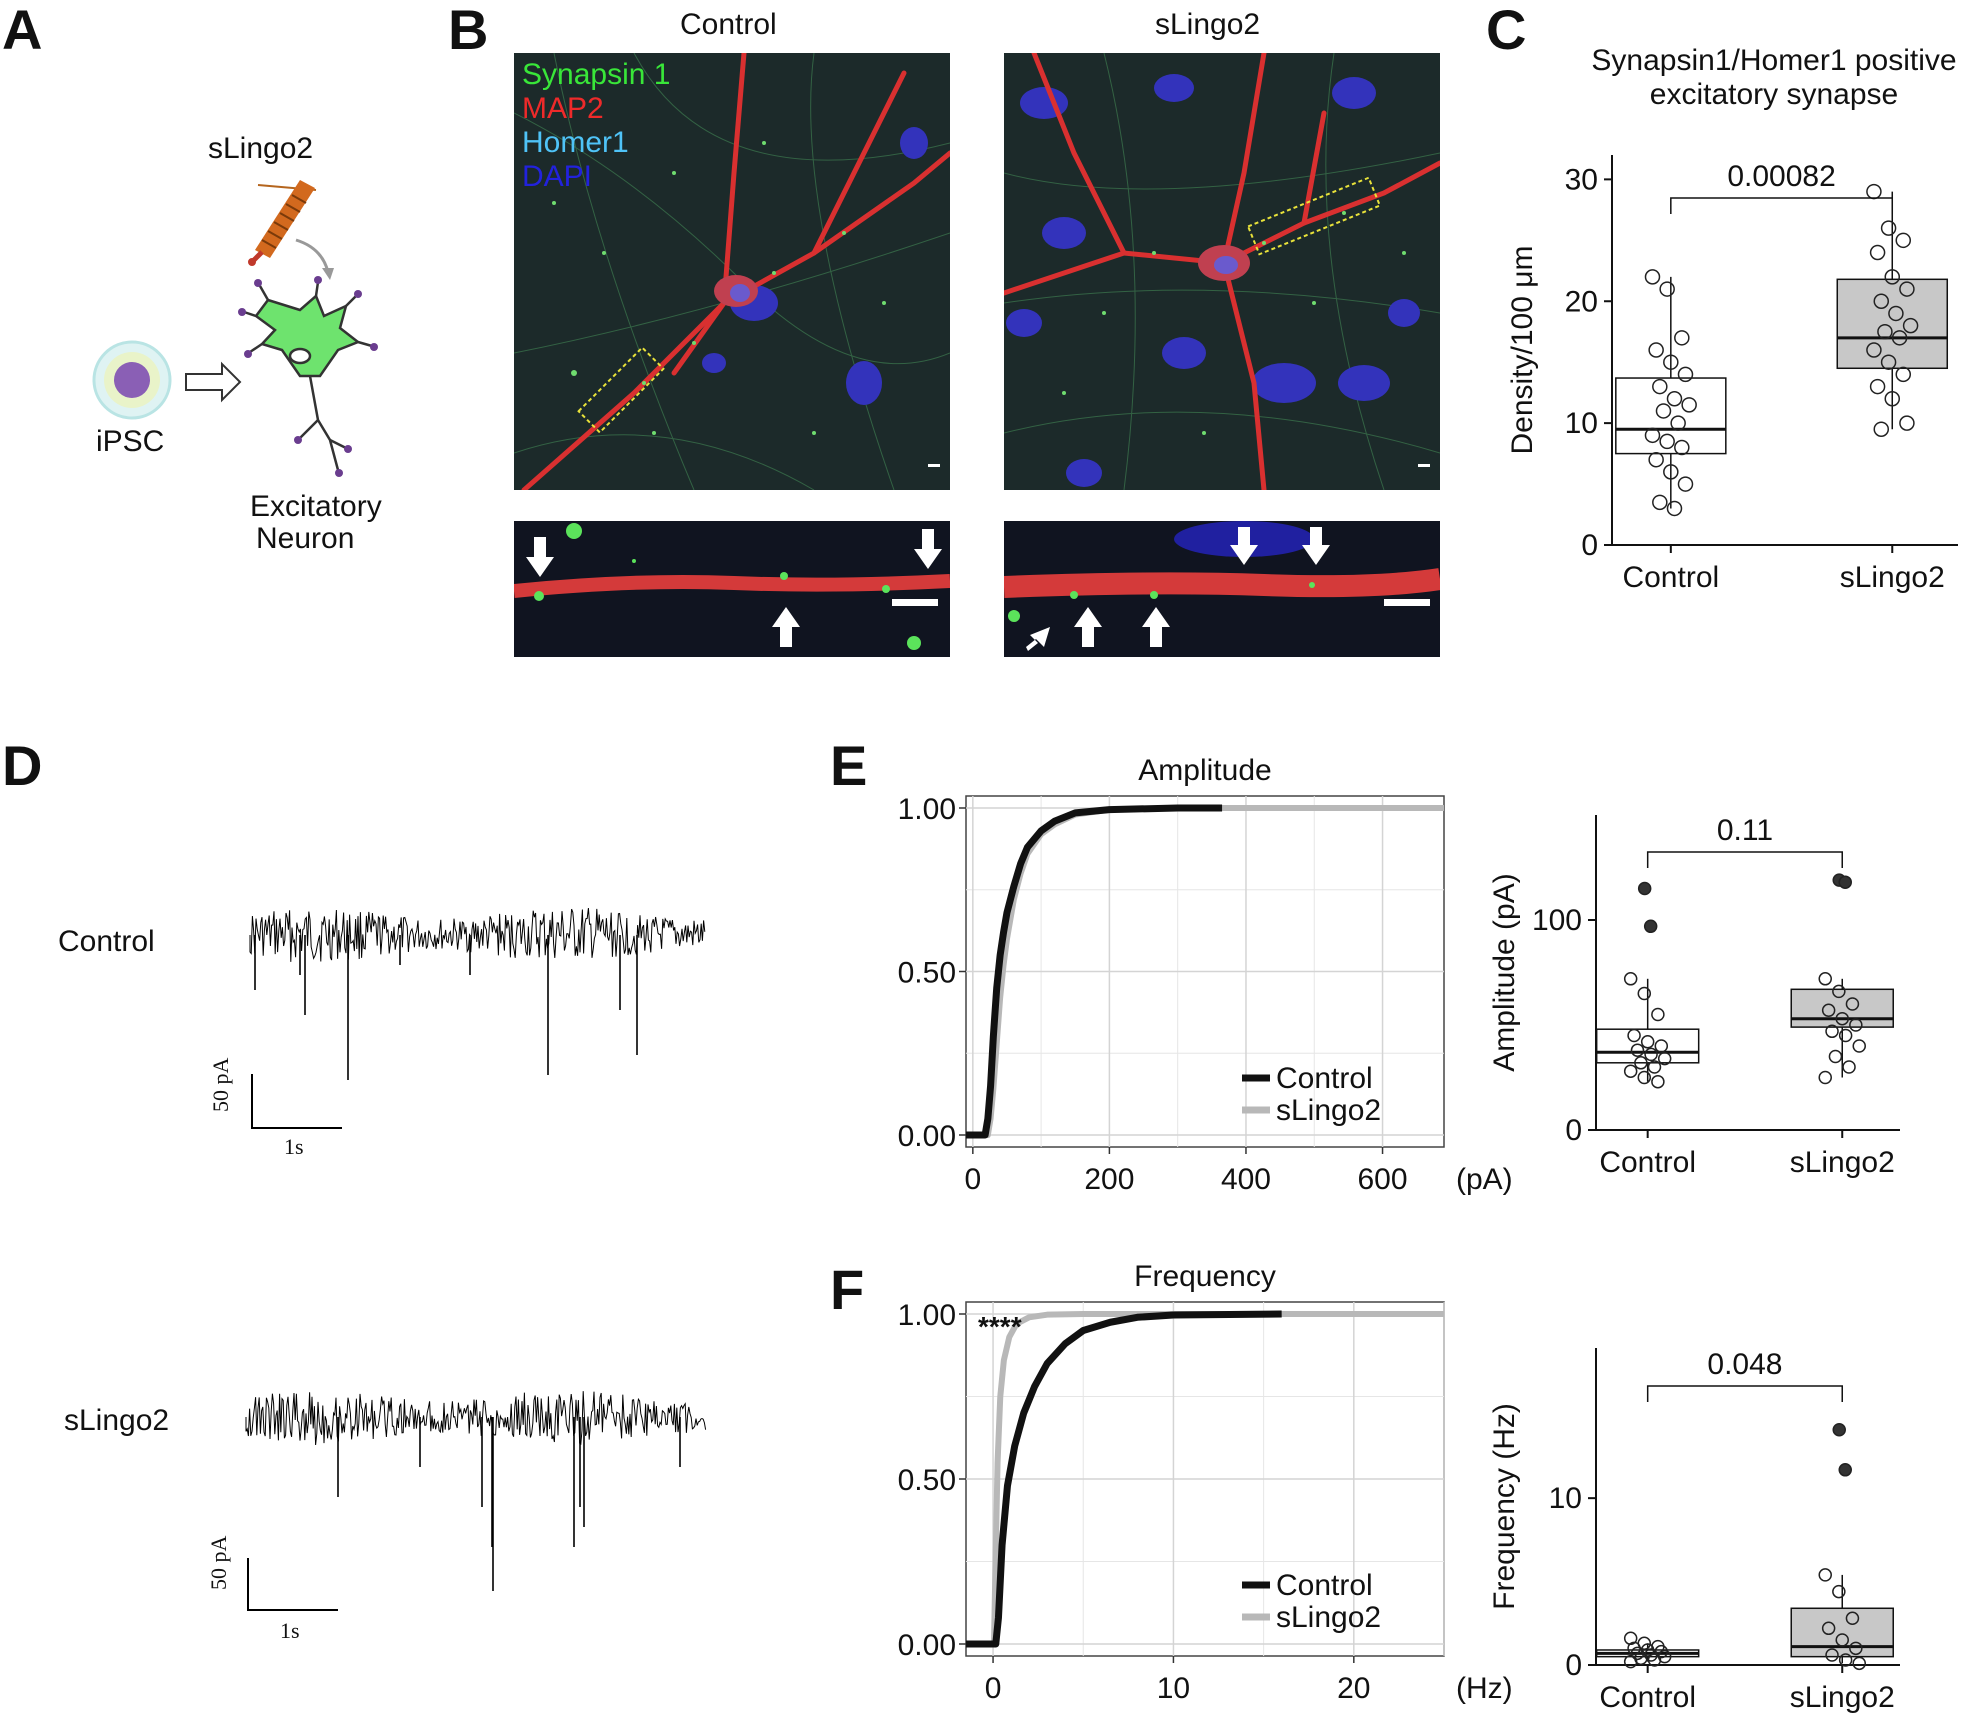 The width and height of the screenshot is (1975, 1713). I want to click on y-tick-label: 0.00, so click(927, 1136).